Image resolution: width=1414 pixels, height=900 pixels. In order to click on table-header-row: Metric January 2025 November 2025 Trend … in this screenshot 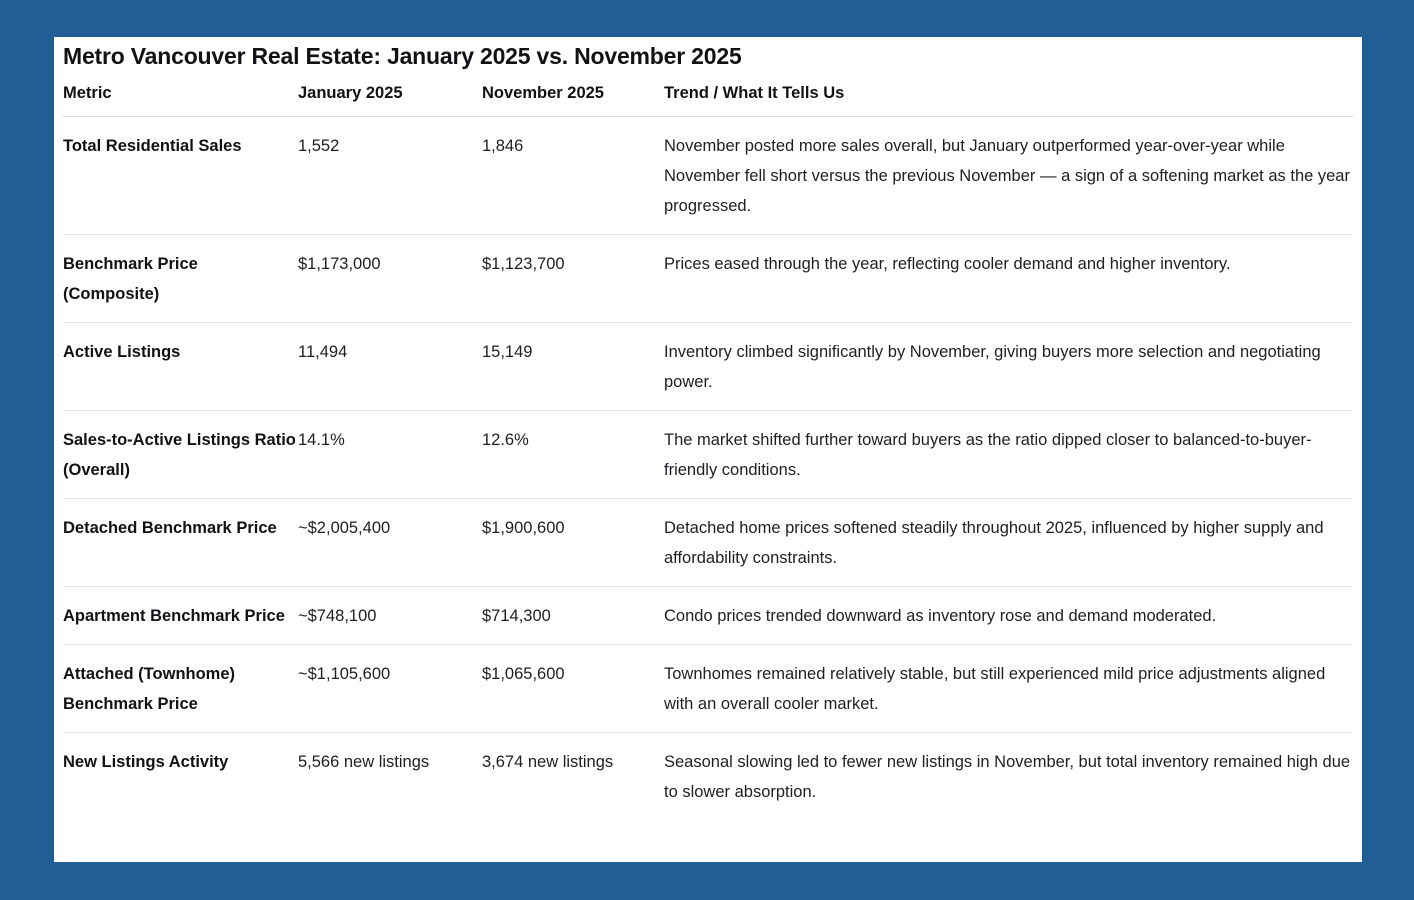, I will do `click(708, 93)`.